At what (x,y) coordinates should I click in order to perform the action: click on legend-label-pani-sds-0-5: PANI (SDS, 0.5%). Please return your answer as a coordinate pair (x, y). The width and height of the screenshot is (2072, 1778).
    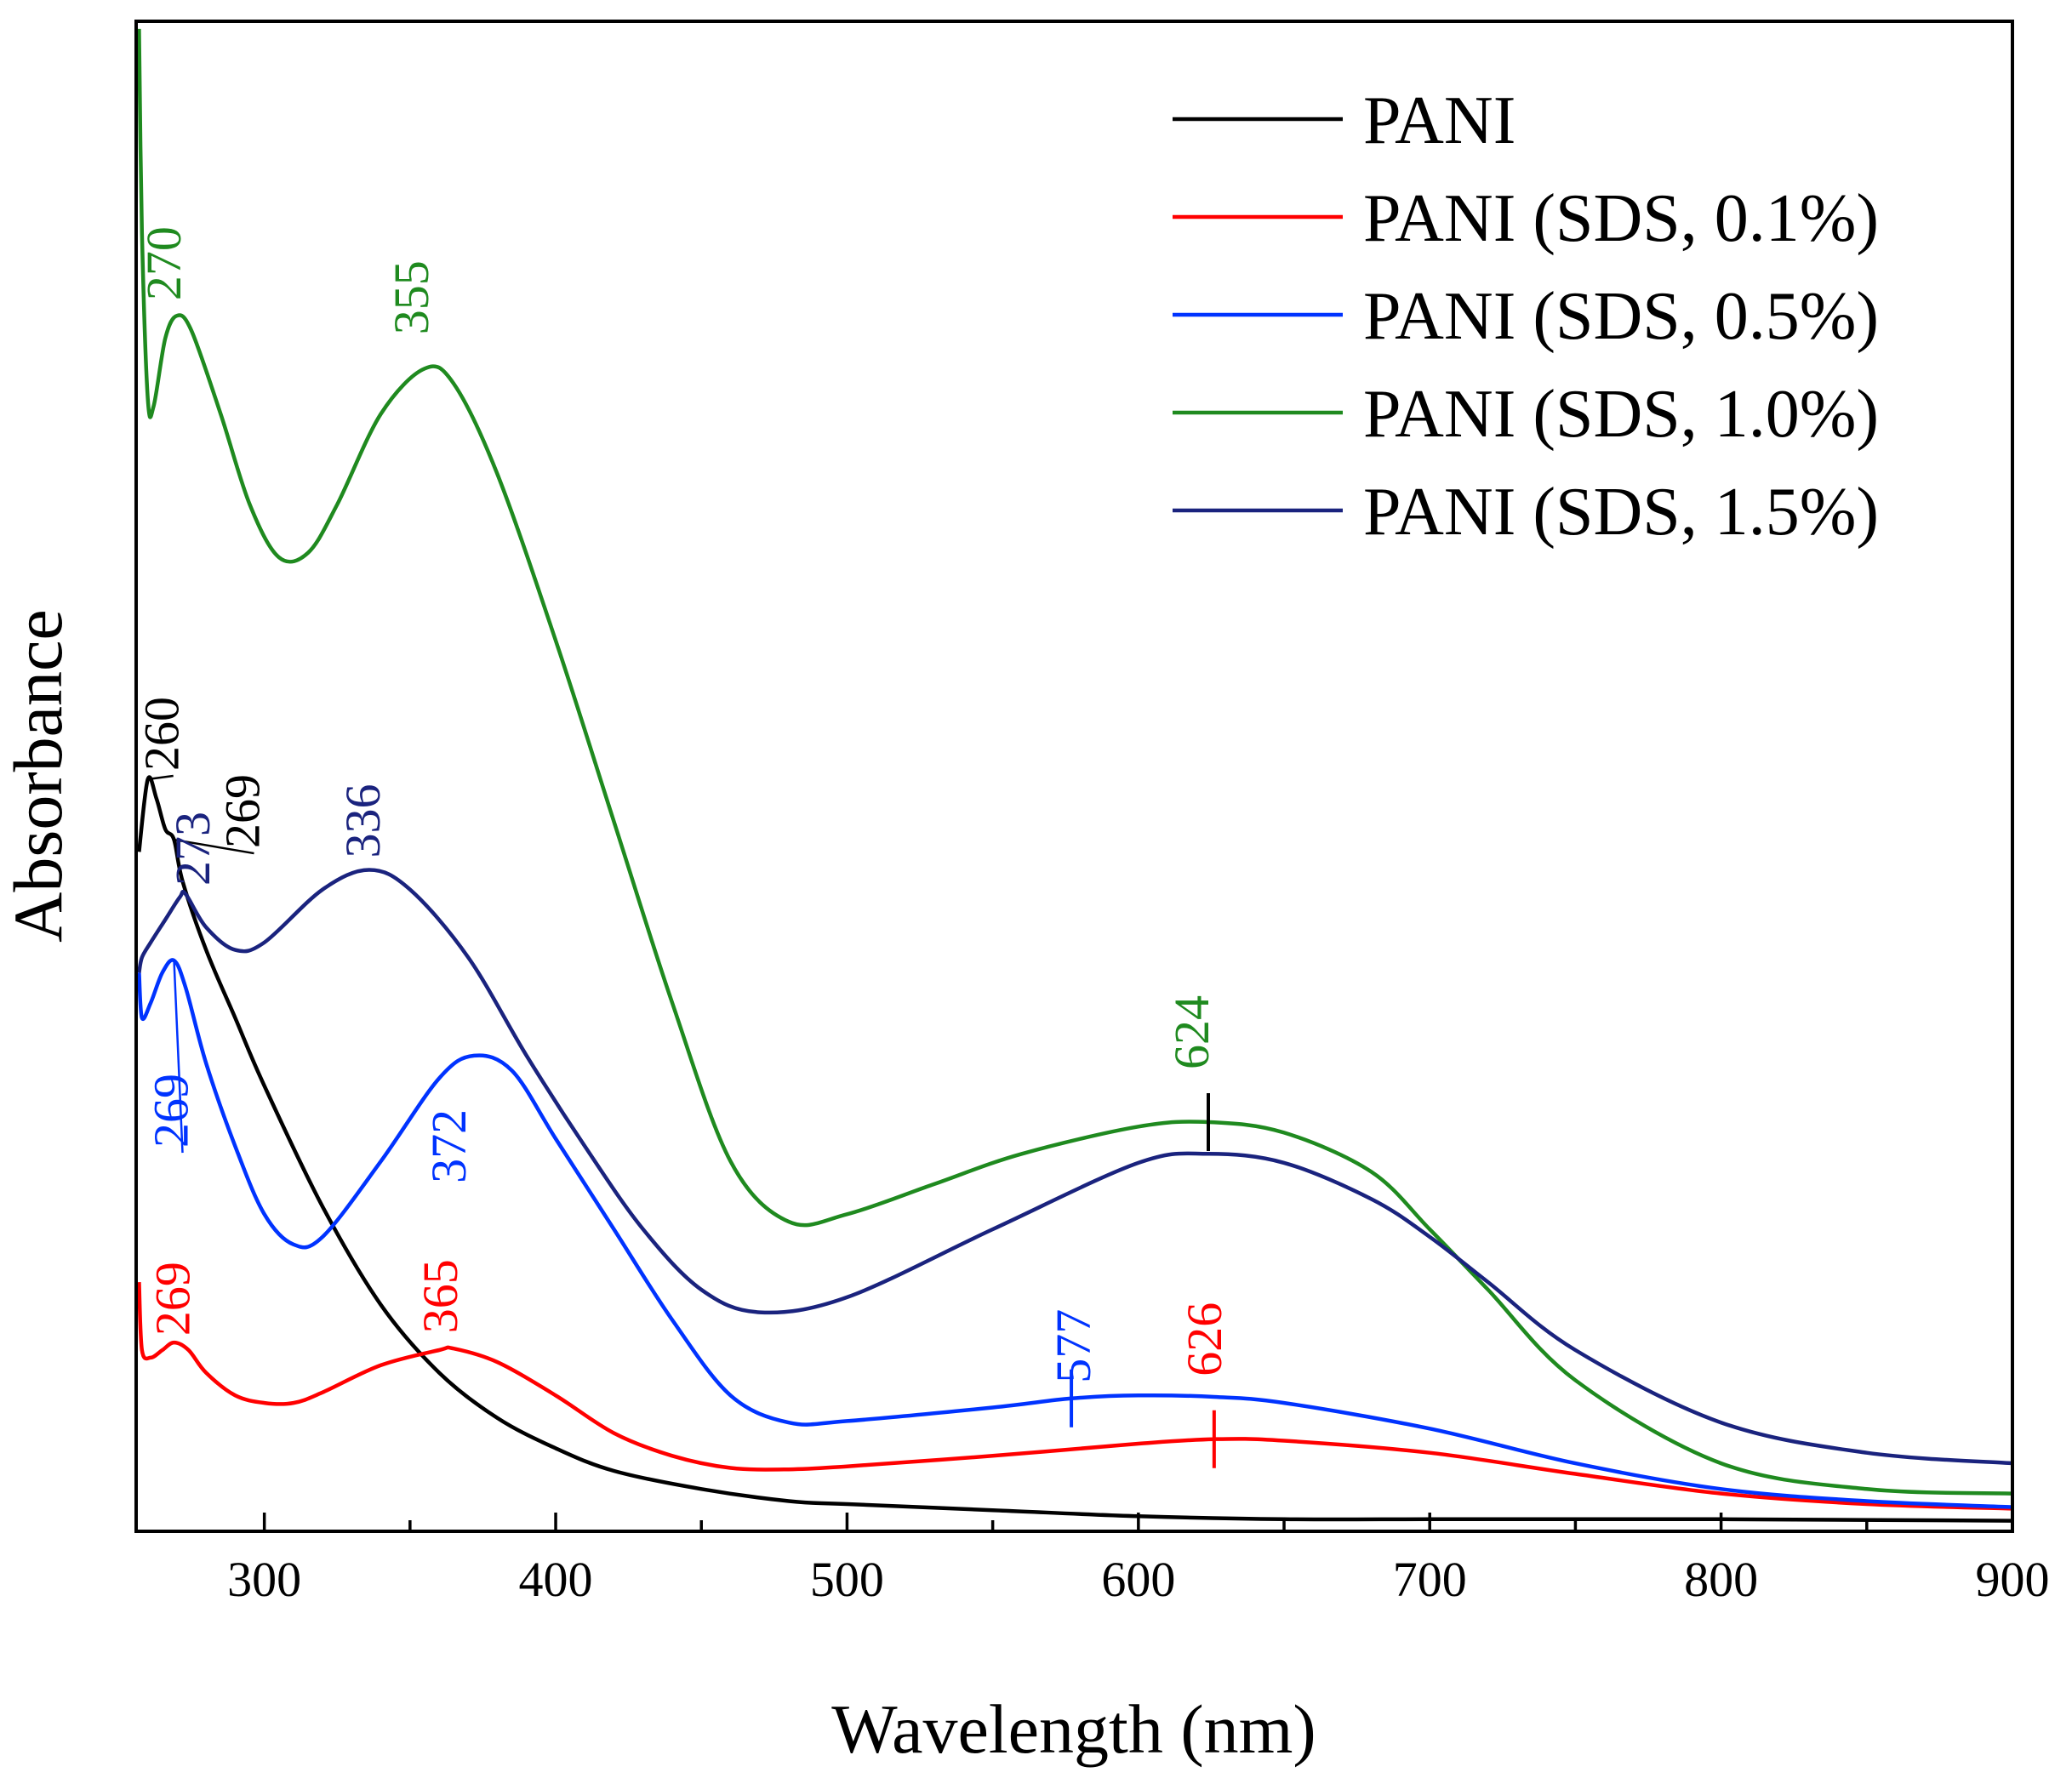
    Looking at the image, I should click on (1621, 317).